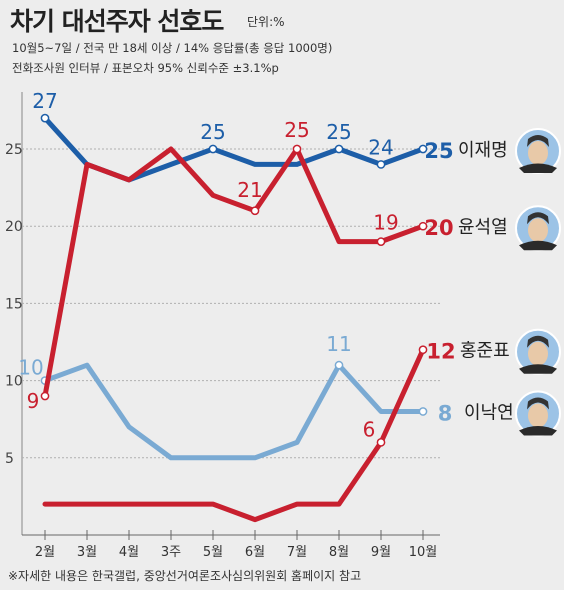 This screenshot has width=564, height=590. I want to click on data-label-lee-jm-7: 25, so click(338, 132).